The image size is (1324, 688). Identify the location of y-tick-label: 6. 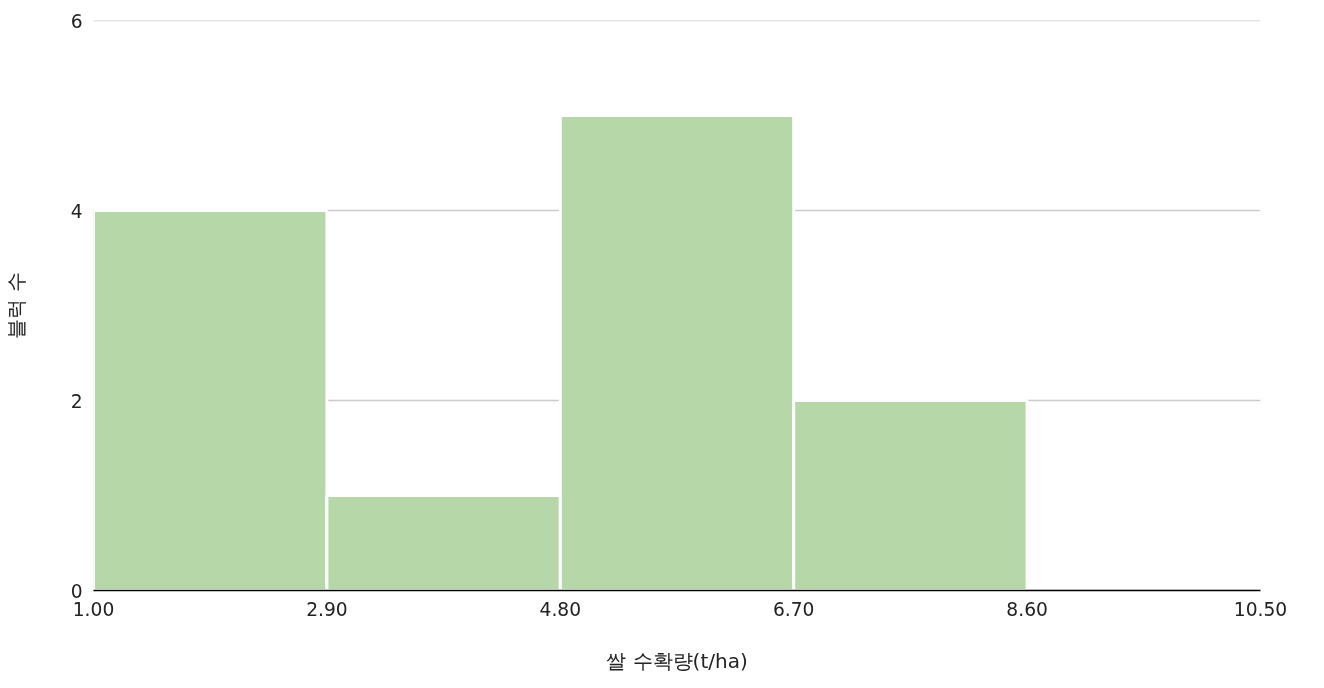
(76, 21).